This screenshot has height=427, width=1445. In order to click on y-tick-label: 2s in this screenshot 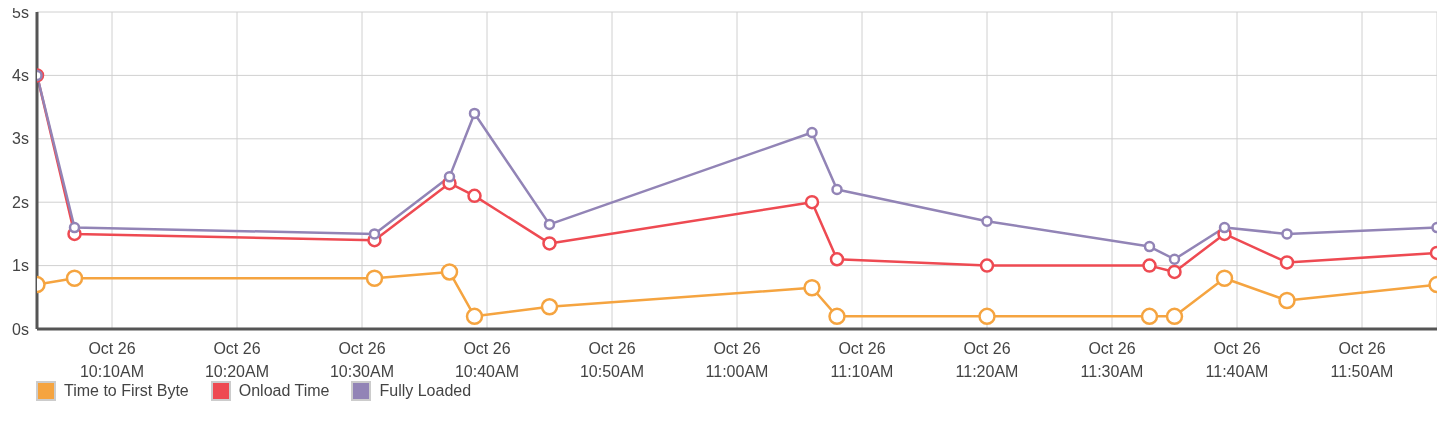, I will do `click(20, 202)`.